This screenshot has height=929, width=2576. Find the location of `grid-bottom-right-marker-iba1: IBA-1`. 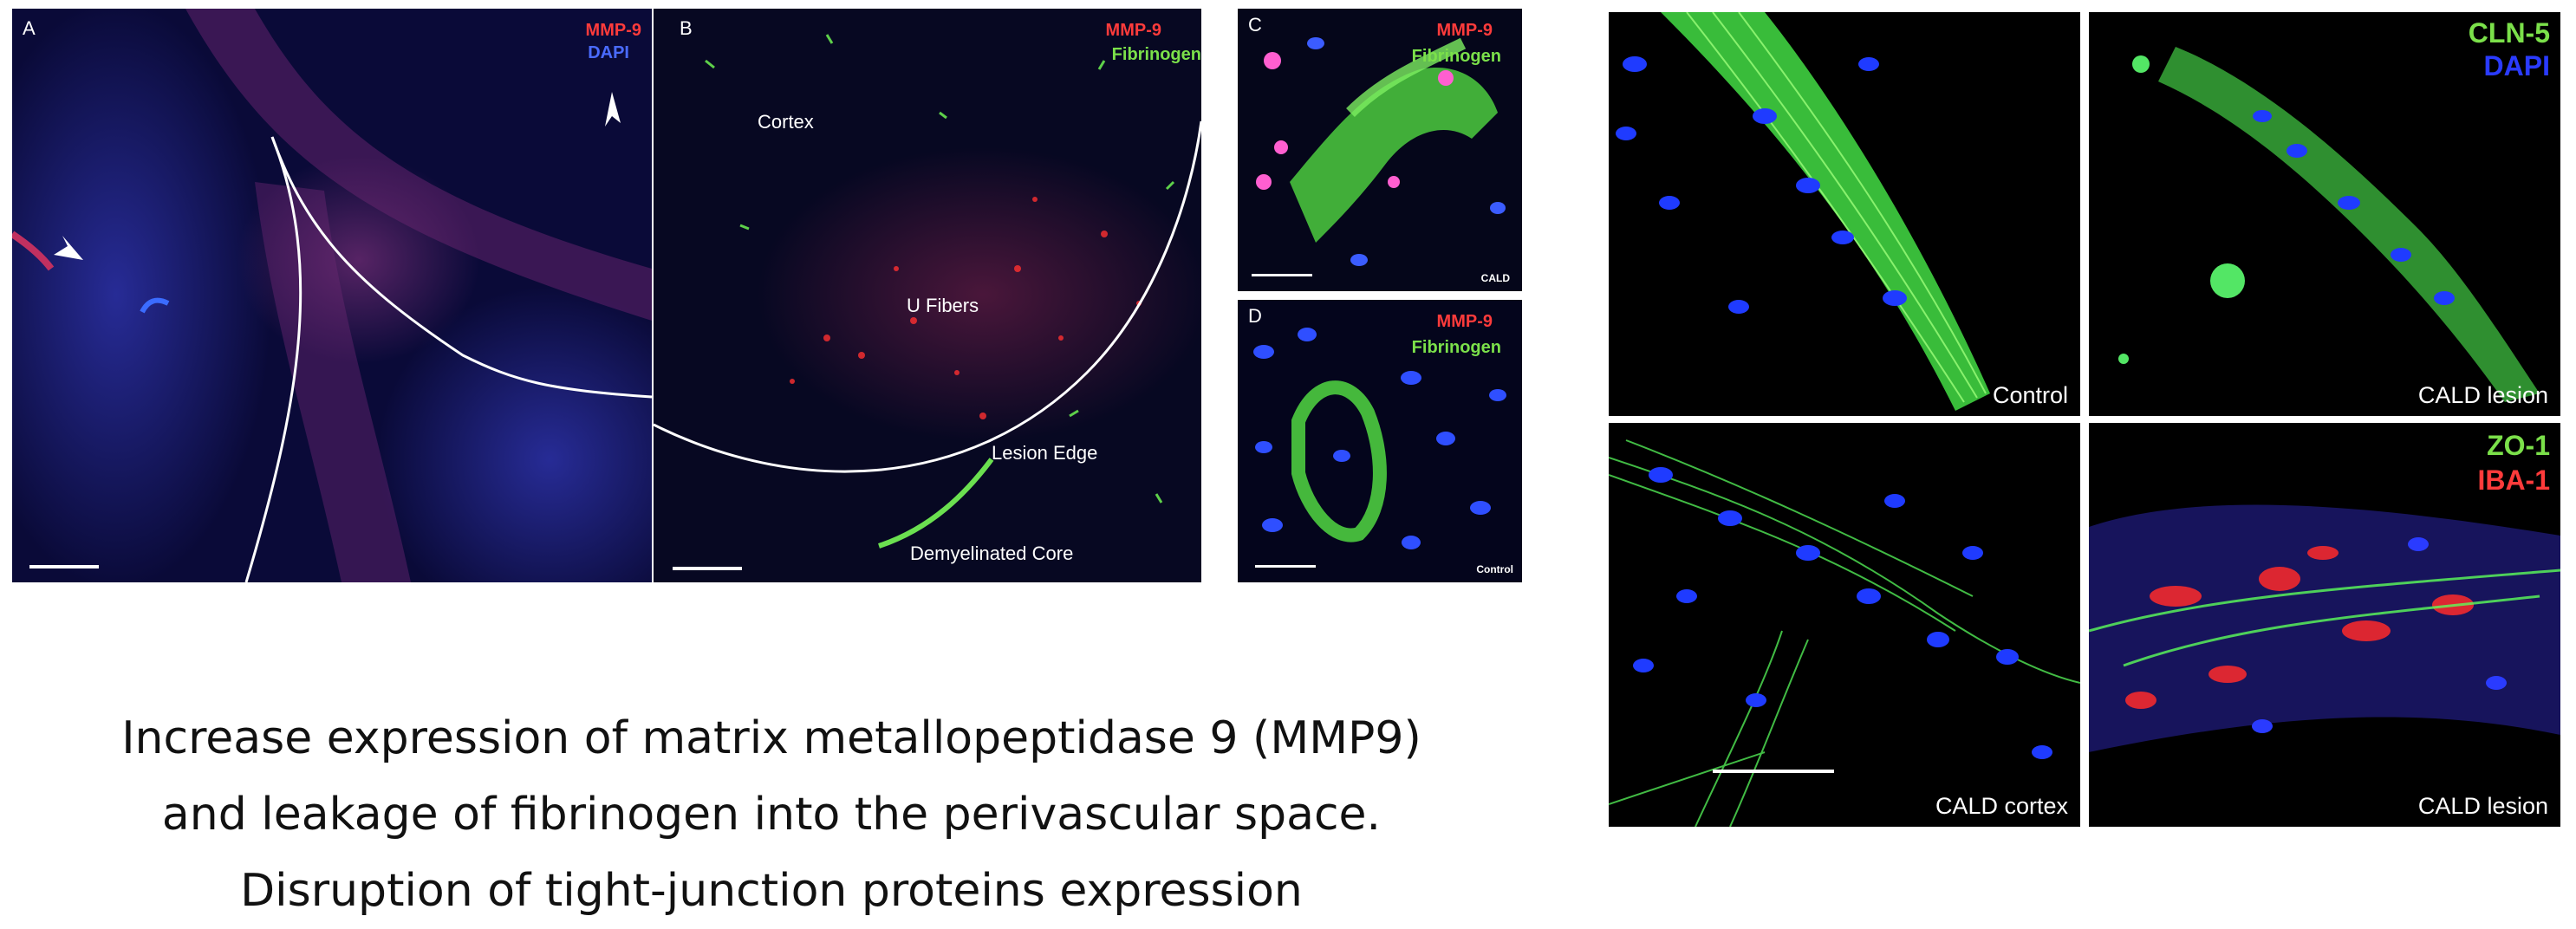

grid-bottom-right-marker-iba1: IBA-1 is located at coordinates (2513, 480).